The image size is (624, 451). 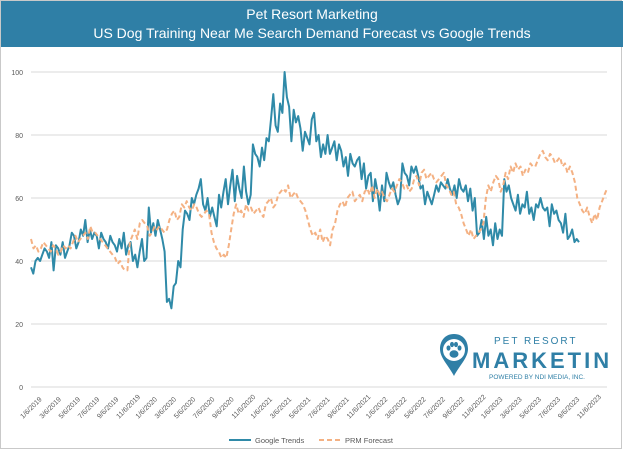 I want to click on y-tick-label: 100, so click(x=17, y=73).